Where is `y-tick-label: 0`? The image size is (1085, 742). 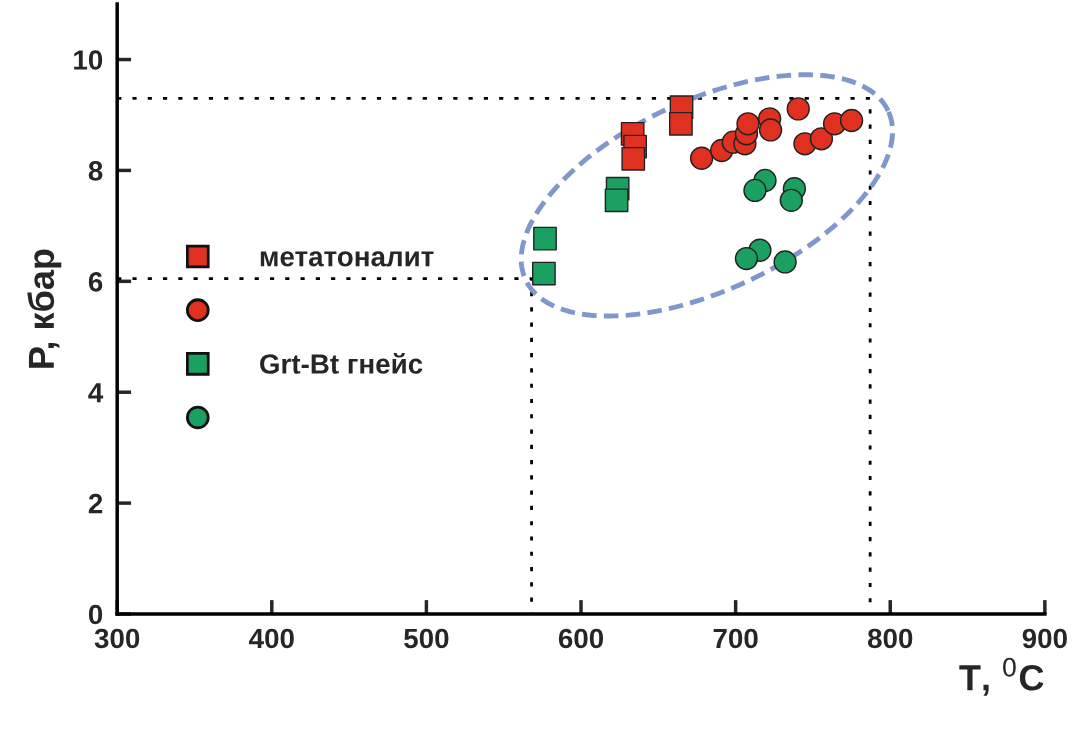 y-tick-label: 0 is located at coordinates (95, 614).